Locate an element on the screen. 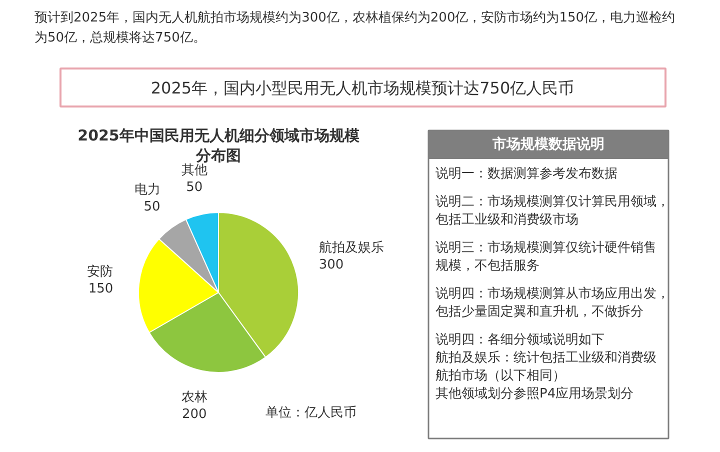 The height and width of the screenshot is (452, 720). chart-title: 2025年中国民用无人机细分领域市场规模分布图 is located at coordinates (219, 145).